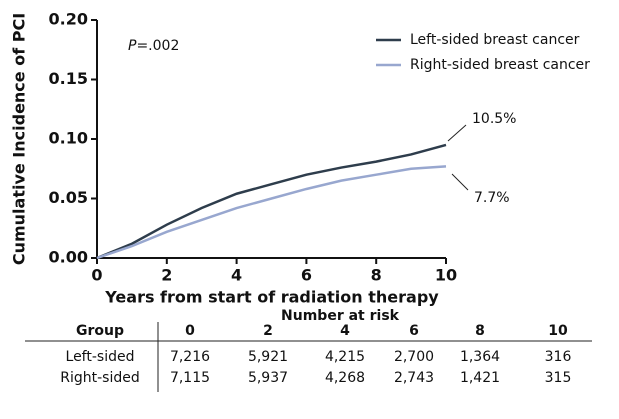 This screenshot has height=419, width=619. Describe the element at coordinates (68, 138) in the screenshot. I see `y-tick-label: 0.10` at that location.